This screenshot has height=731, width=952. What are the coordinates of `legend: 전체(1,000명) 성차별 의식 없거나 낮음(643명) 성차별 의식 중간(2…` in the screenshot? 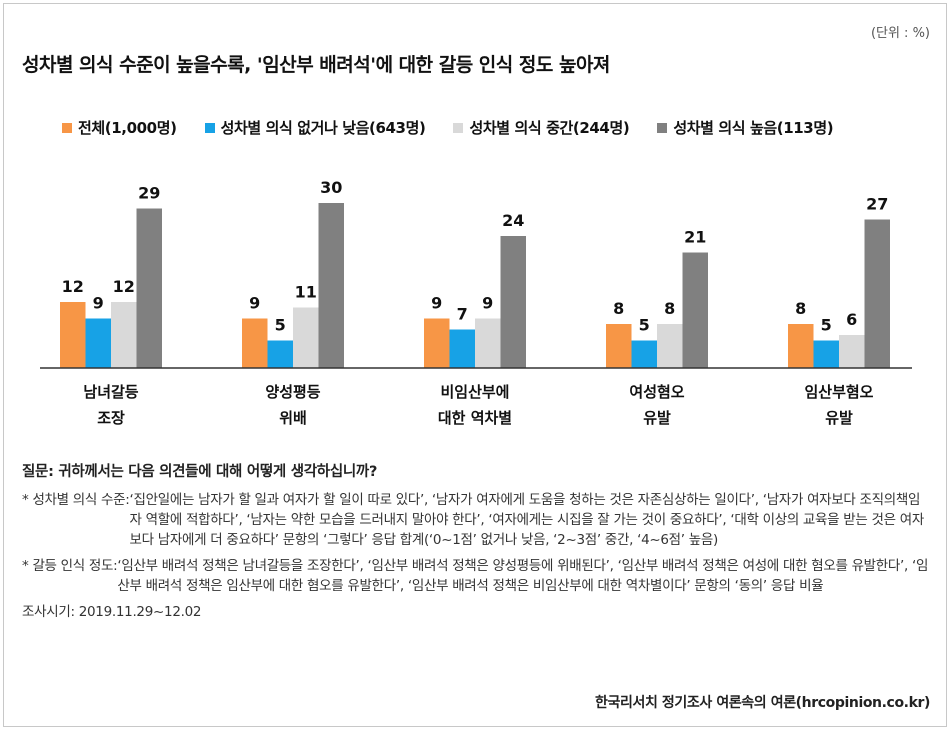 It's located at (448, 127).